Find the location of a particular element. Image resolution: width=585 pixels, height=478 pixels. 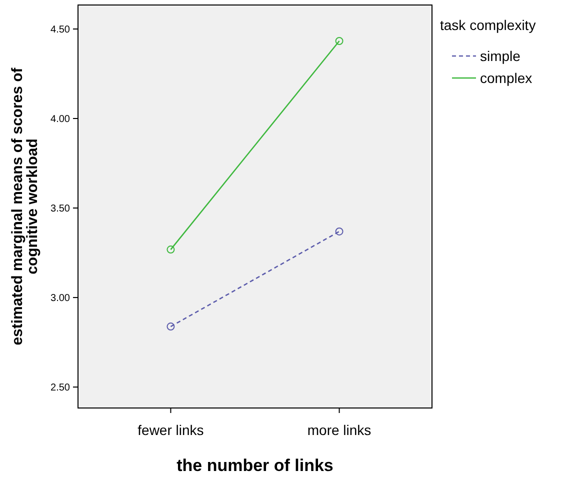

legend-label: simple is located at coordinates (500, 56).